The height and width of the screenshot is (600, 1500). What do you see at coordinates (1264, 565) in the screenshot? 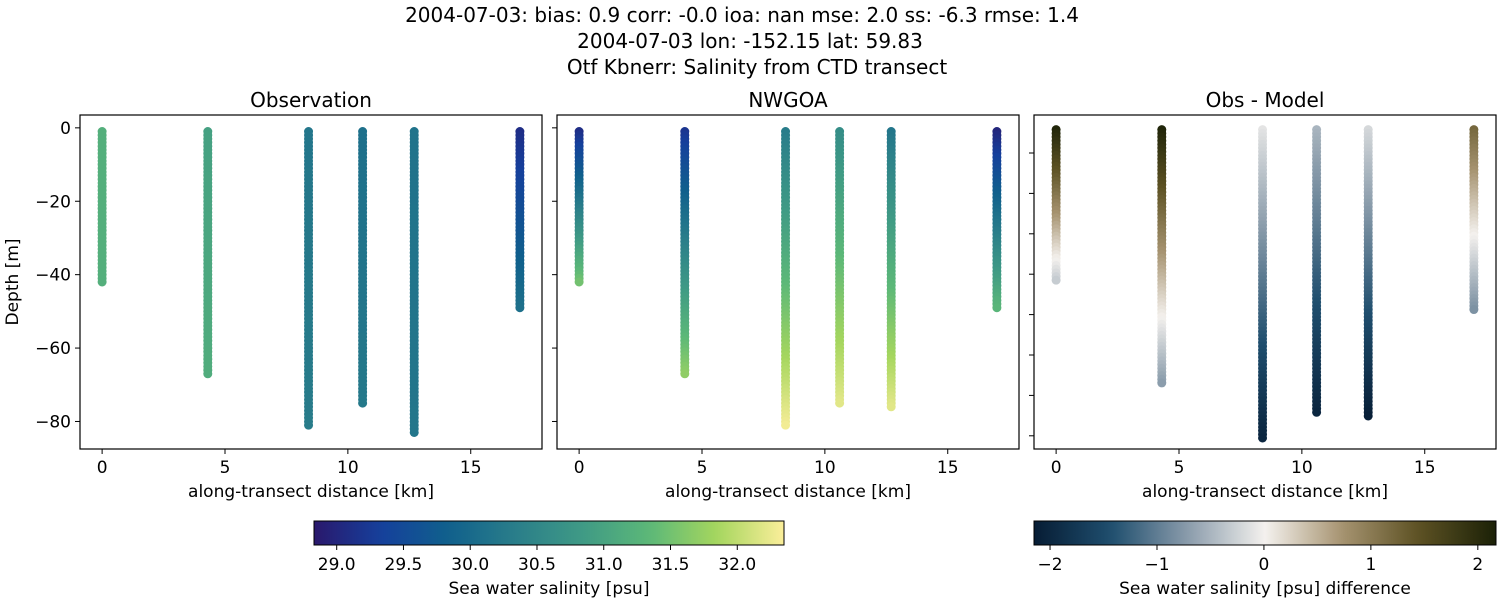
I see `colorbar-tick-label: 0` at bounding box center [1264, 565].